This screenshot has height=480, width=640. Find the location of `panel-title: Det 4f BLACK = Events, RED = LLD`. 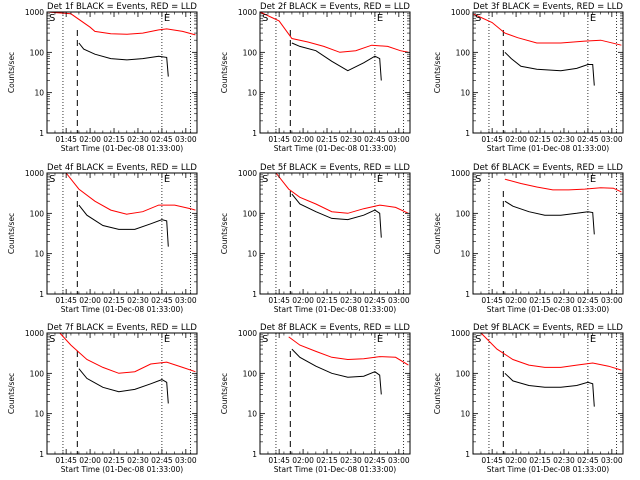

panel-title: Det 4f BLACK = Events, RED = LLD is located at coordinates (122, 168).